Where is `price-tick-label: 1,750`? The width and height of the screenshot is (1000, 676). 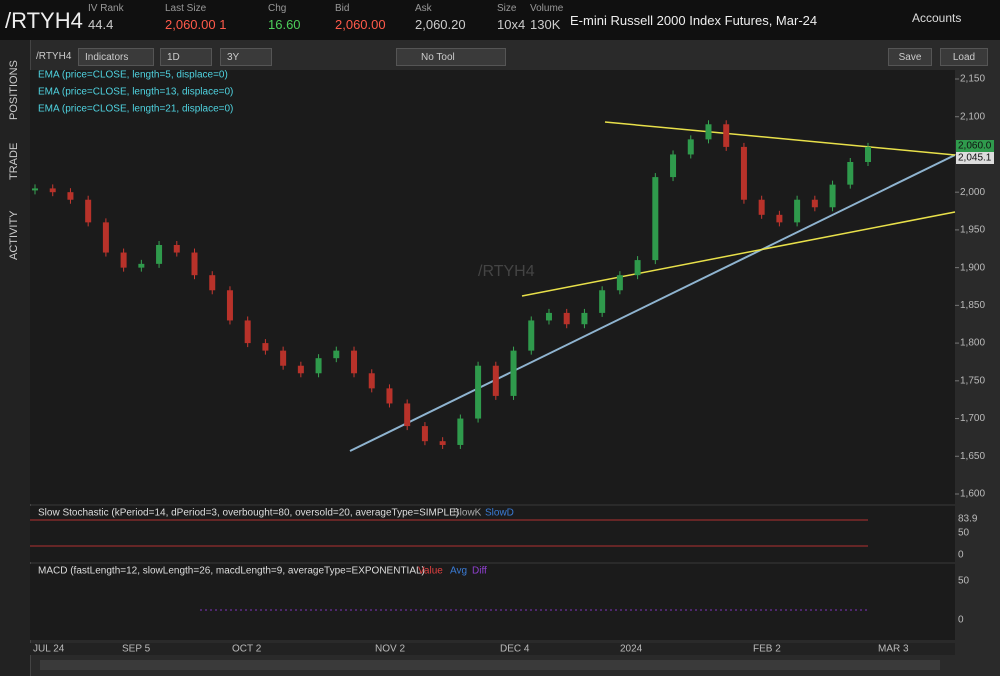 price-tick-label: 1,750 is located at coordinates (972, 380).